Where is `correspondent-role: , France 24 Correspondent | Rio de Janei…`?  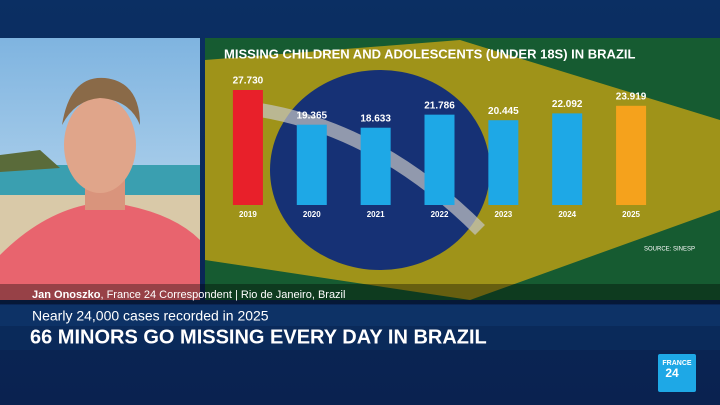
correspondent-role: , France 24 Correspondent | Rio de Janei… is located at coordinates (222, 295).